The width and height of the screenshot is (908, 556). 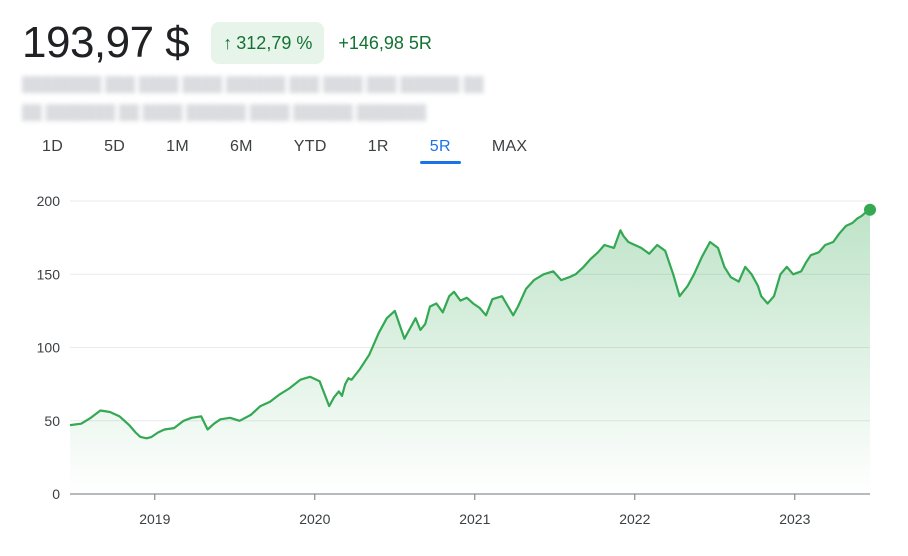 I want to click on tab-range-1d: 1D, so click(x=53, y=146).